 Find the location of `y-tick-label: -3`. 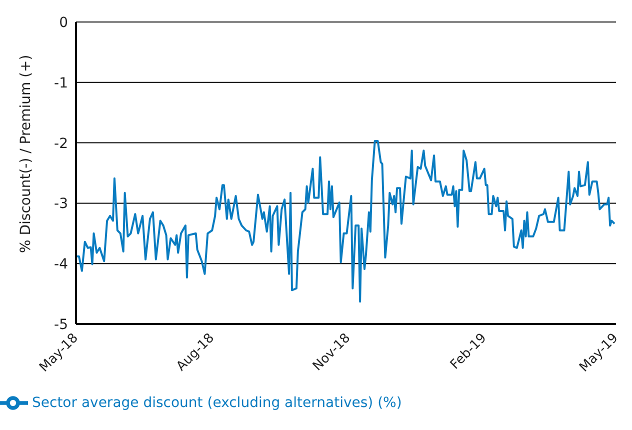

y-tick-label: -3 is located at coordinates (61, 204).